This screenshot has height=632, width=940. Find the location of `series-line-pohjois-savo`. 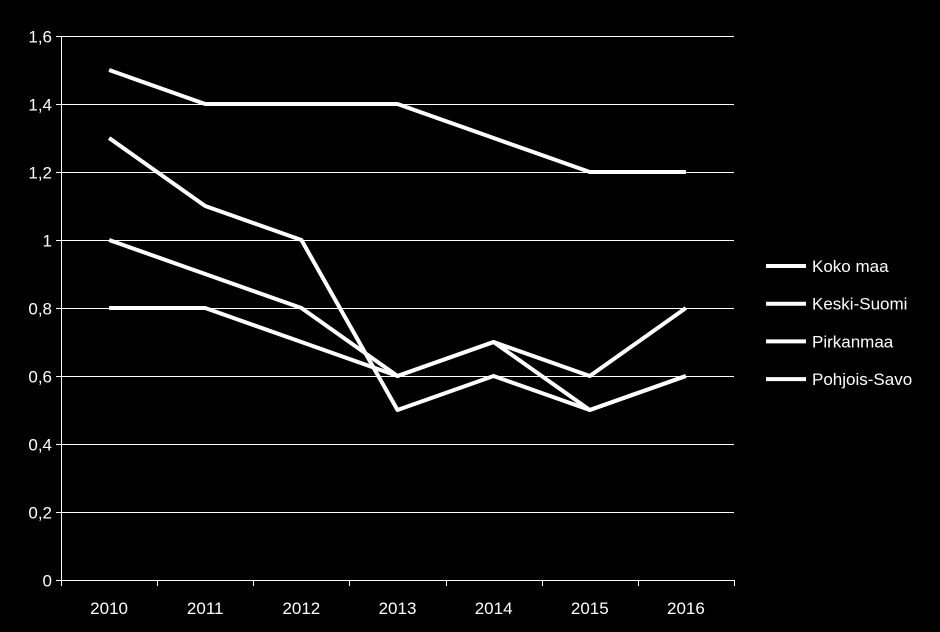

series-line-pohjois-savo is located at coordinates (397, 121).